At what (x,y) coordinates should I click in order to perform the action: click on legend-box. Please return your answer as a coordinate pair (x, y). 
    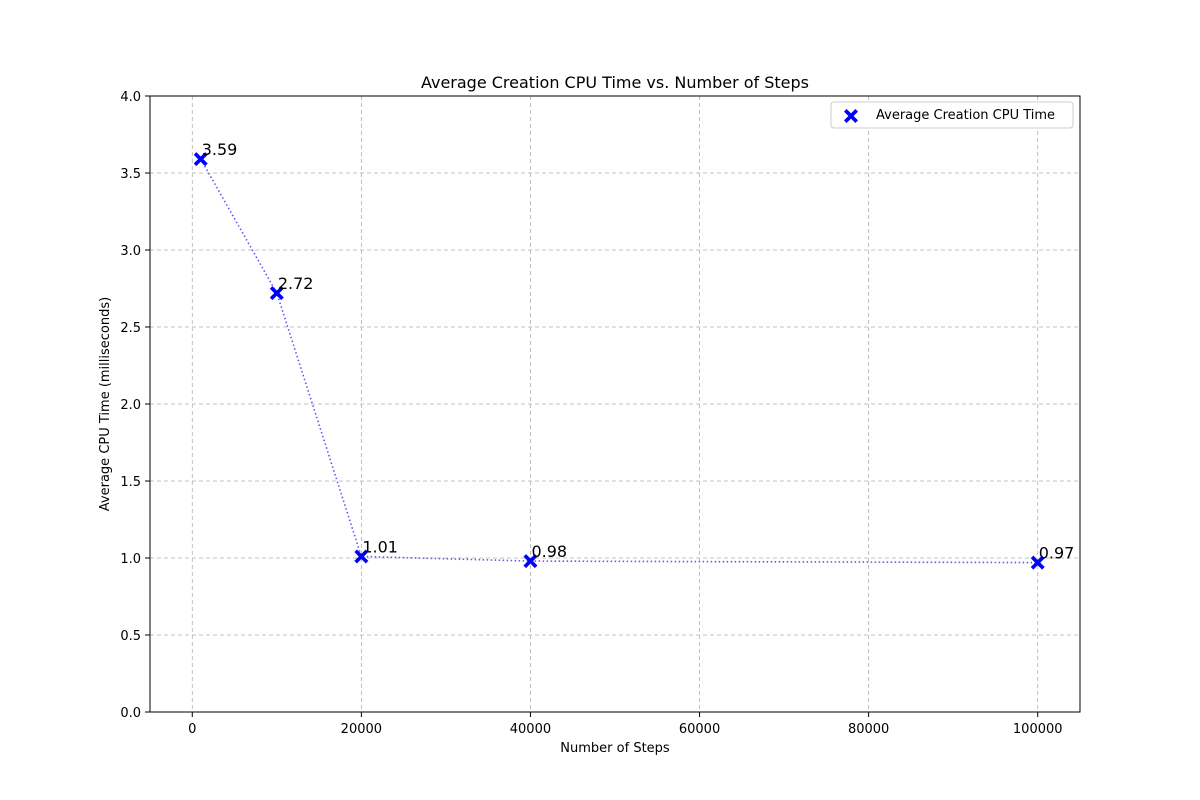
    Looking at the image, I should click on (952, 115).